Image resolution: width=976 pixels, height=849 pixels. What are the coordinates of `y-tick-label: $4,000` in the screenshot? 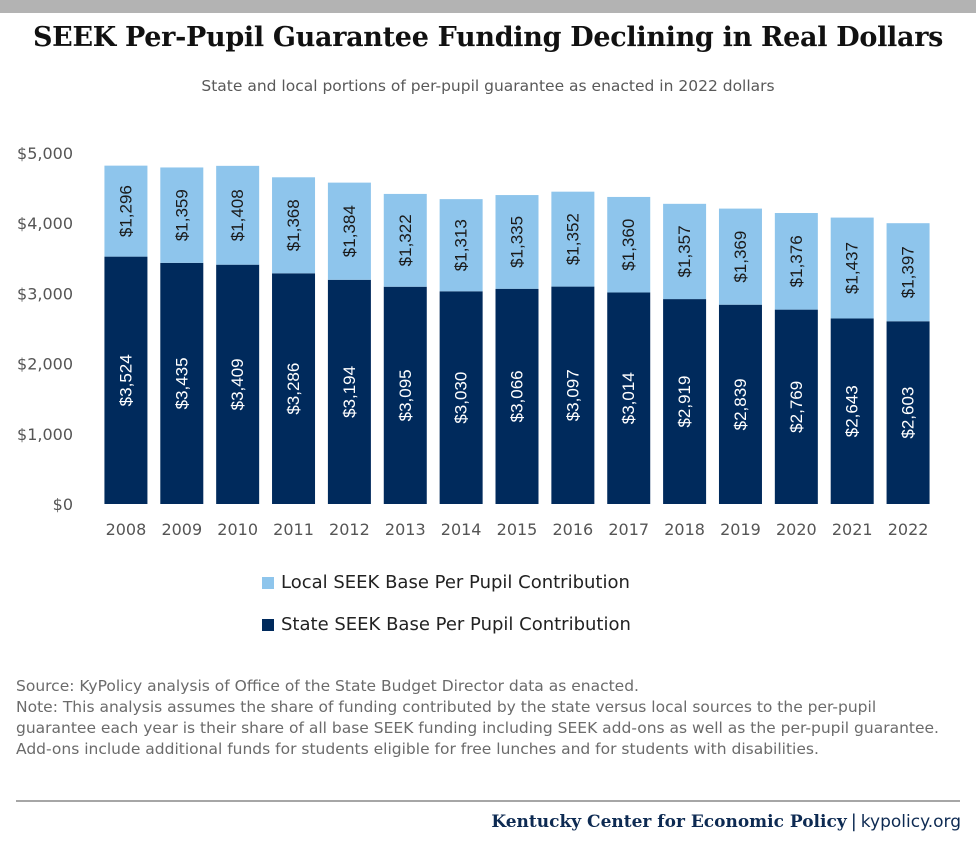 It's located at (45, 223).